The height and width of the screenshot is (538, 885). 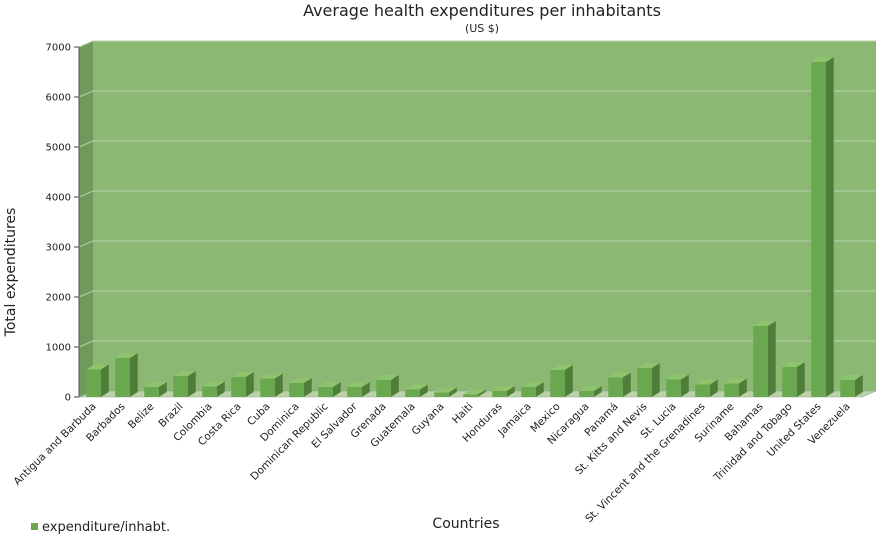 What do you see at coordinates (58, 148) in the screenshot?
I see `y-tick-label: 5000` at bounding box center [58, 148].